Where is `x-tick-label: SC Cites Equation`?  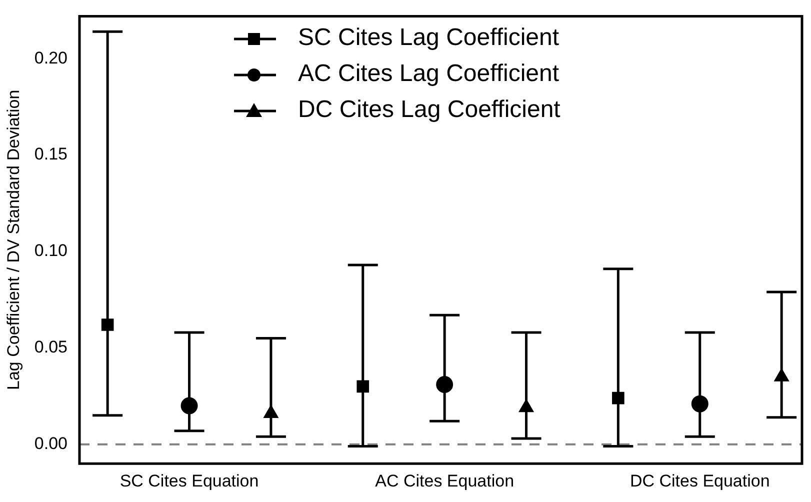
x-tick-label: SC Cites Equation is located at coordinates (189, 480).